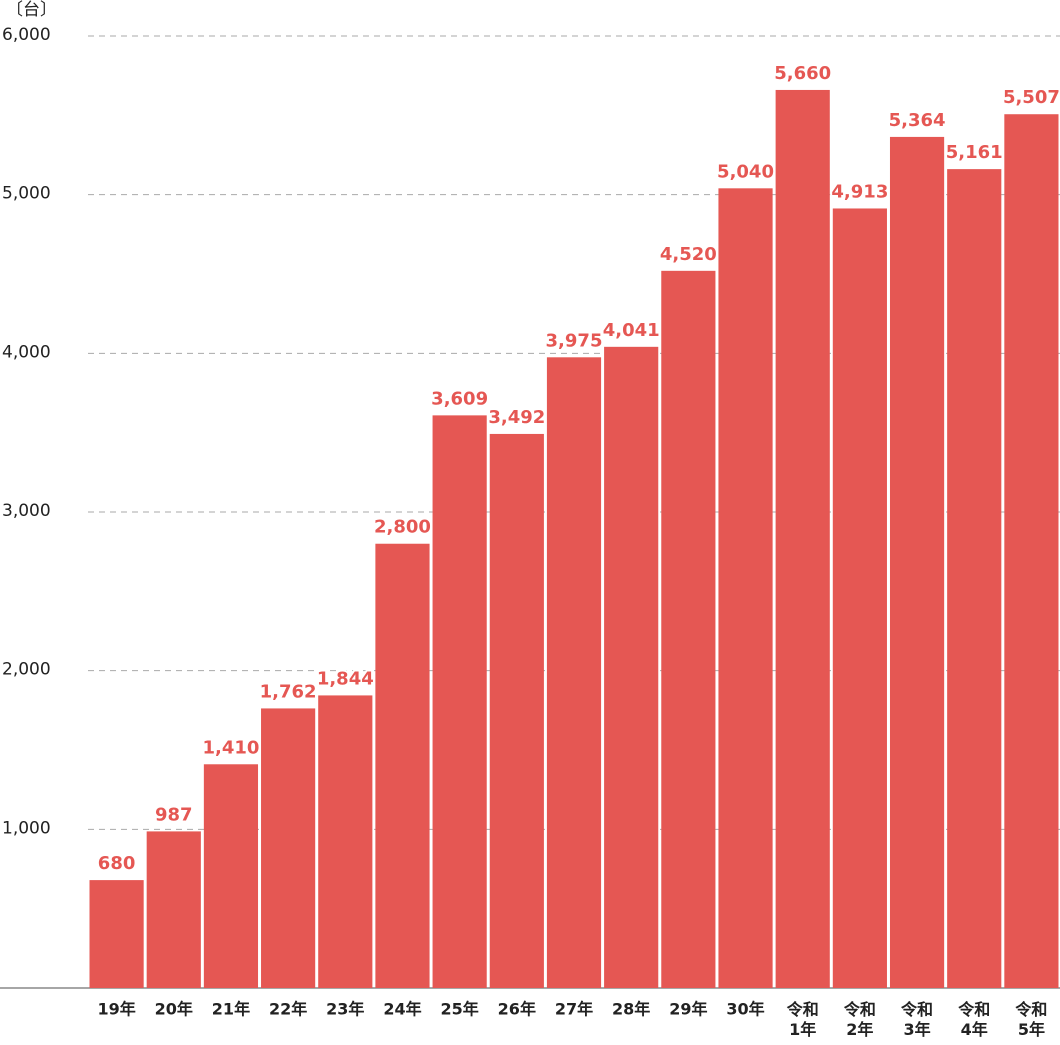 This screenshot has height=1045, width=1060. Describe the element at coordinates (288, 691) in the screenshot. I see `value-label: 1,762` at that location.